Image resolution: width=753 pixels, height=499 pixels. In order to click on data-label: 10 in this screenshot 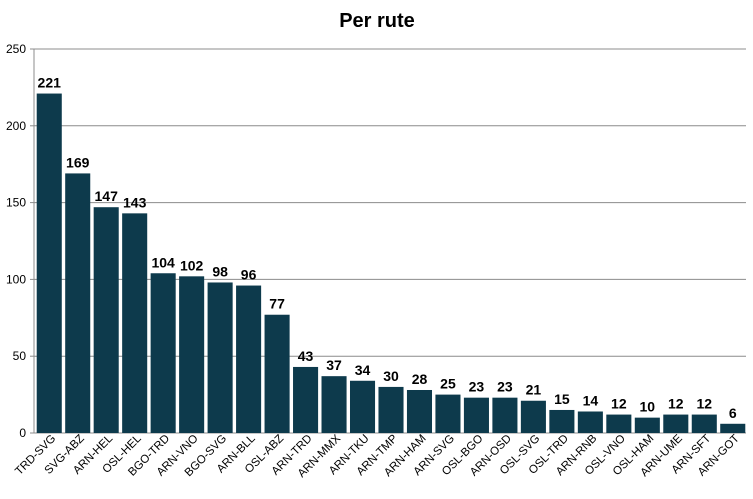, I will do `click(648, 407)`.